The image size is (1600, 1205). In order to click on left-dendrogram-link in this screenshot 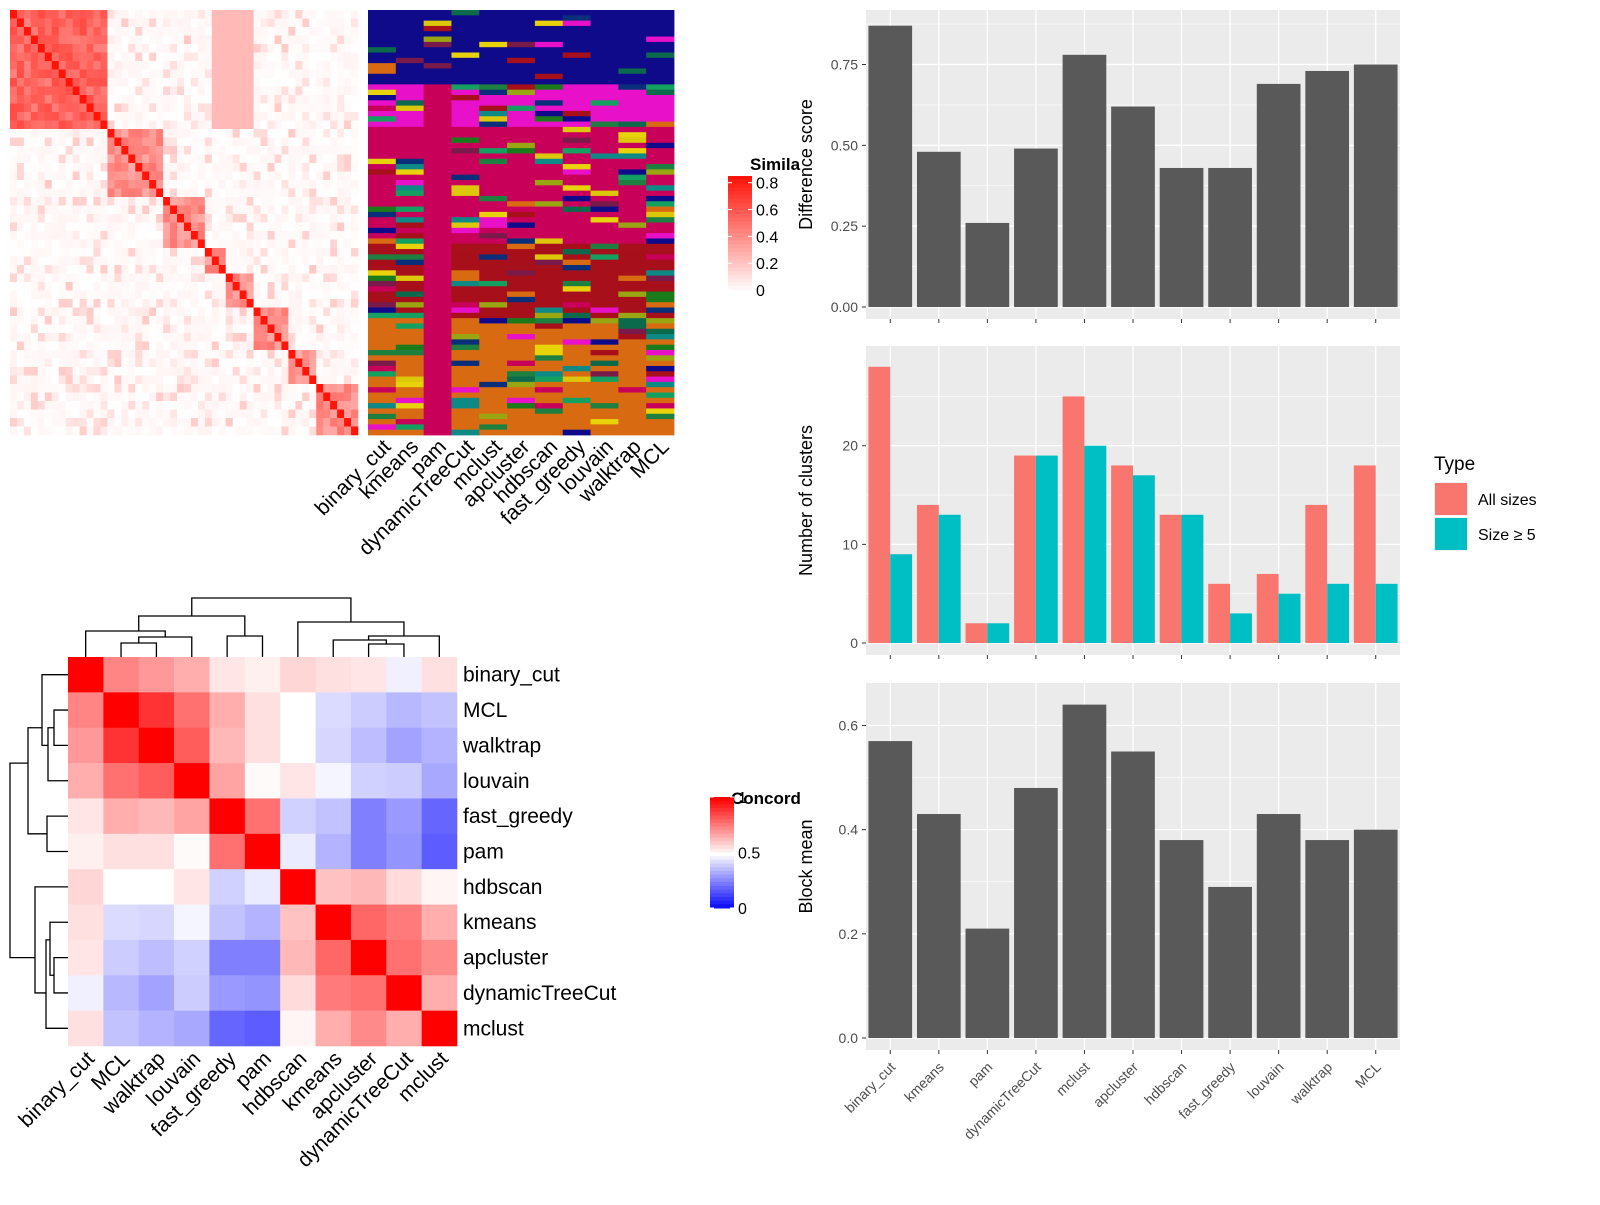, I will do `click(22, 860)`.